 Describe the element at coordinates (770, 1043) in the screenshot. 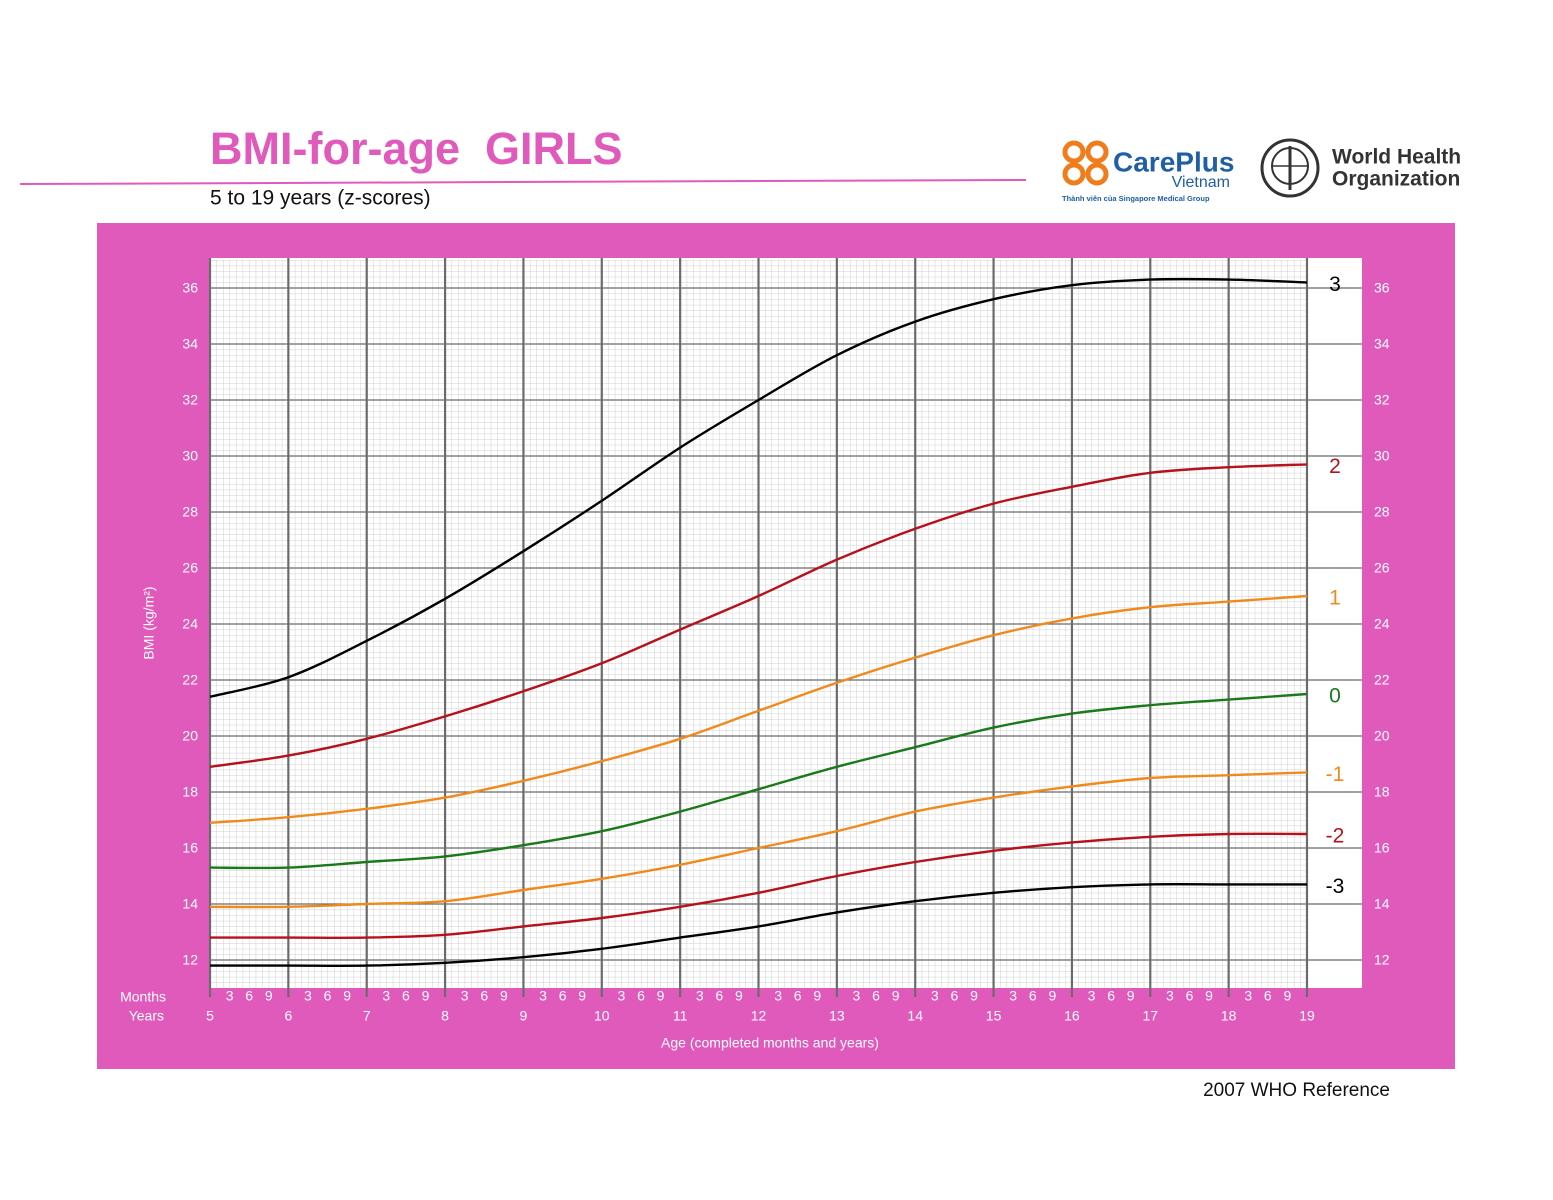

I see `x-axis-label: Age (completed months and years)` at that location.